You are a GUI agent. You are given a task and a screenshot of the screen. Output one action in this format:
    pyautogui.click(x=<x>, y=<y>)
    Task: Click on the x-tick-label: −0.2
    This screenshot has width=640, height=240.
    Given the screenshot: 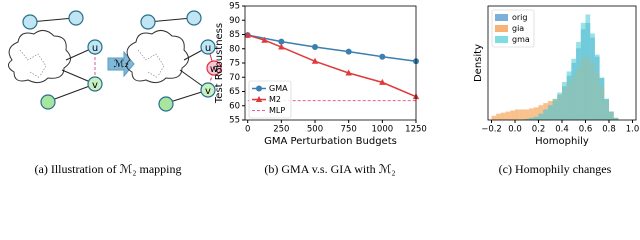 What is the action you would take?
    pyautogui.click(x=491, y=130)
    